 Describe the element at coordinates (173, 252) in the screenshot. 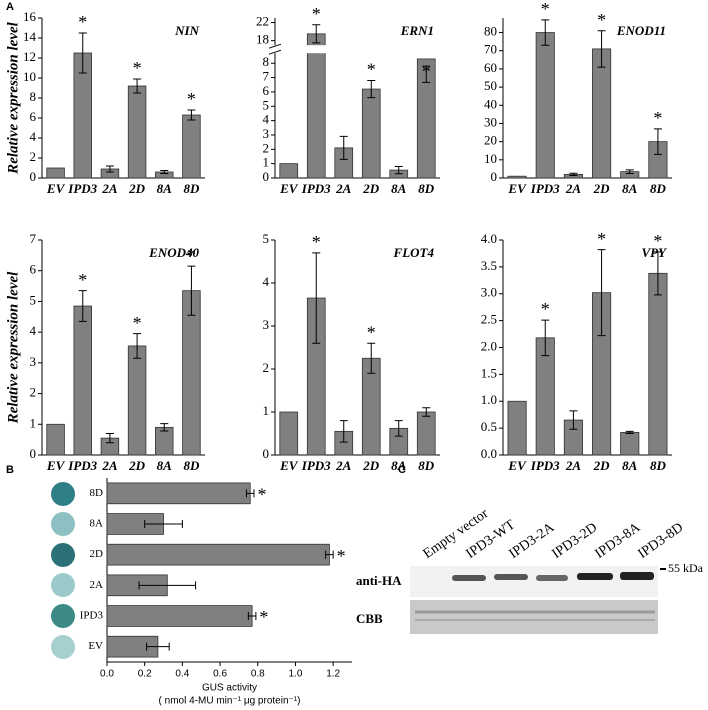

I see `chart-title: ENOD40` at that location.